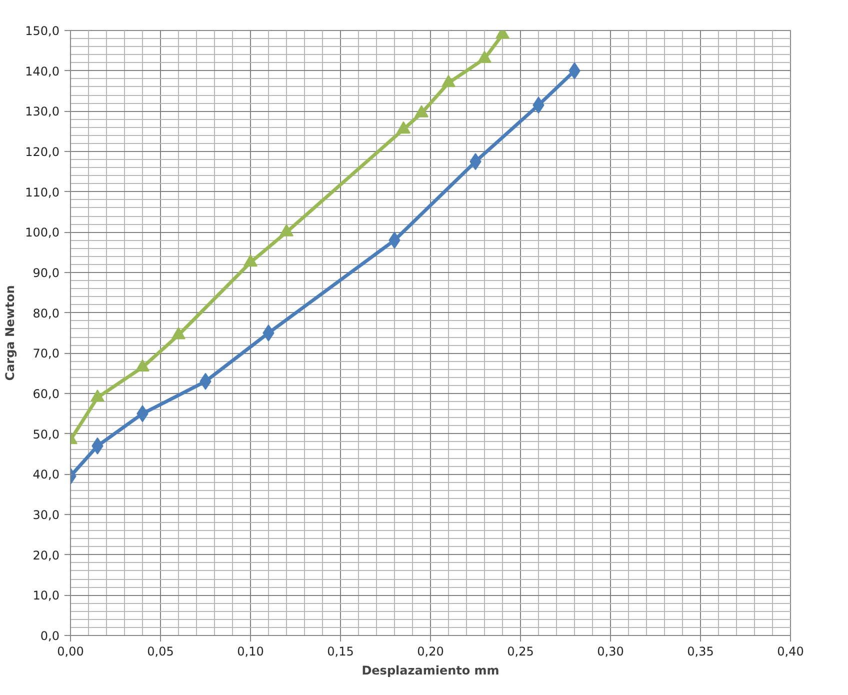  What do you see at coordinates (430, 651) in the screenshot?
I see `x-tick-label: 0,20` at bounding box center [430, 651].